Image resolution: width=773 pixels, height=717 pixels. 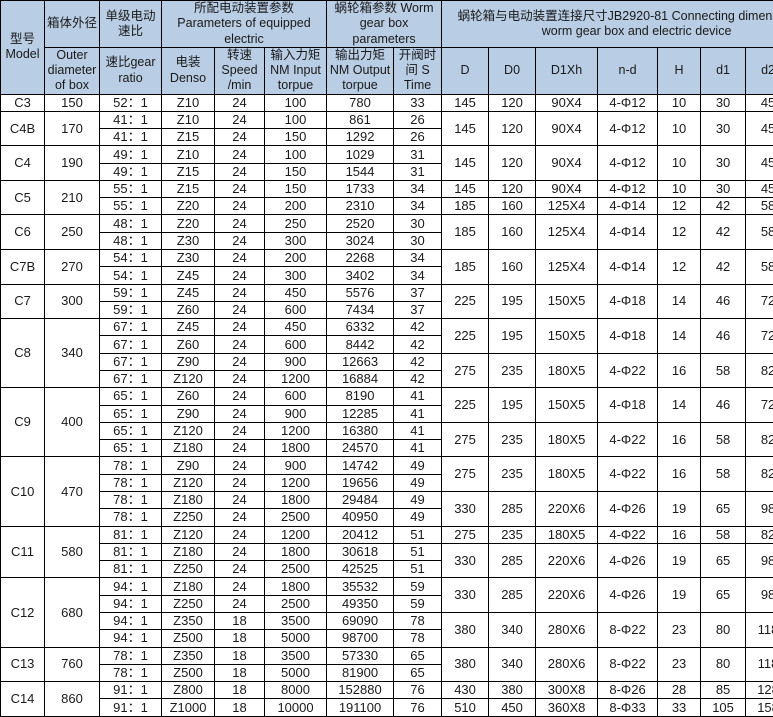 I want to click on cell-output-torque: 3402, so click(x=360, y=275).